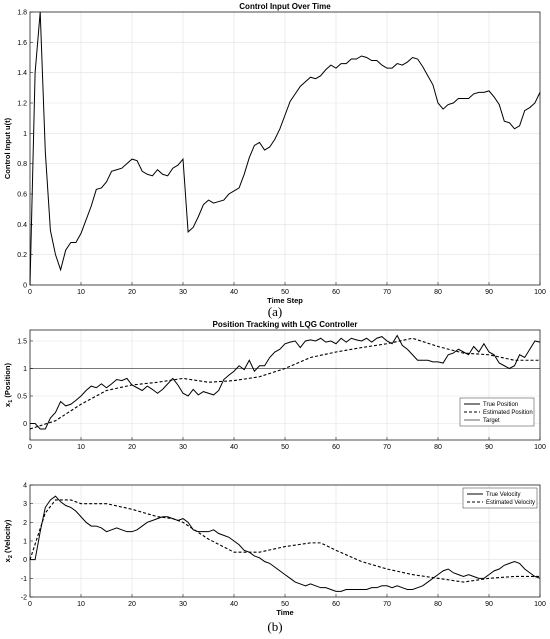 The height and width of the screenshot is (639, 550). I want to click on y-tick-label: 1.2, so click(22, 104).